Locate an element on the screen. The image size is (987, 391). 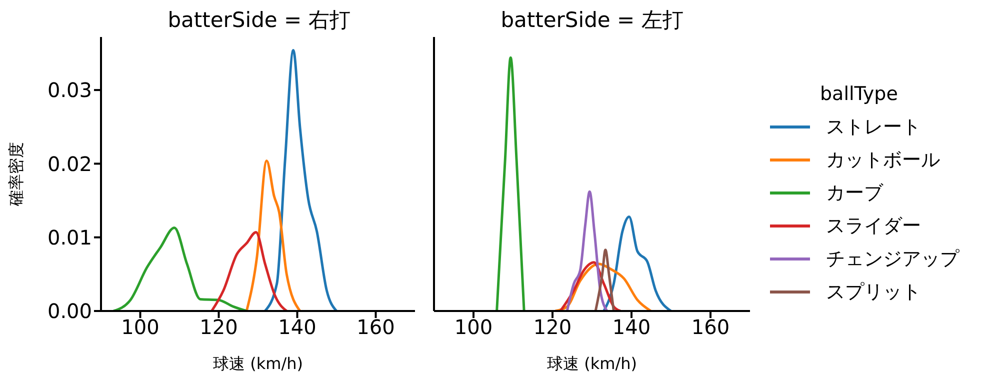
y-tick-label: 0.00 is located at coordinates (69, 311).